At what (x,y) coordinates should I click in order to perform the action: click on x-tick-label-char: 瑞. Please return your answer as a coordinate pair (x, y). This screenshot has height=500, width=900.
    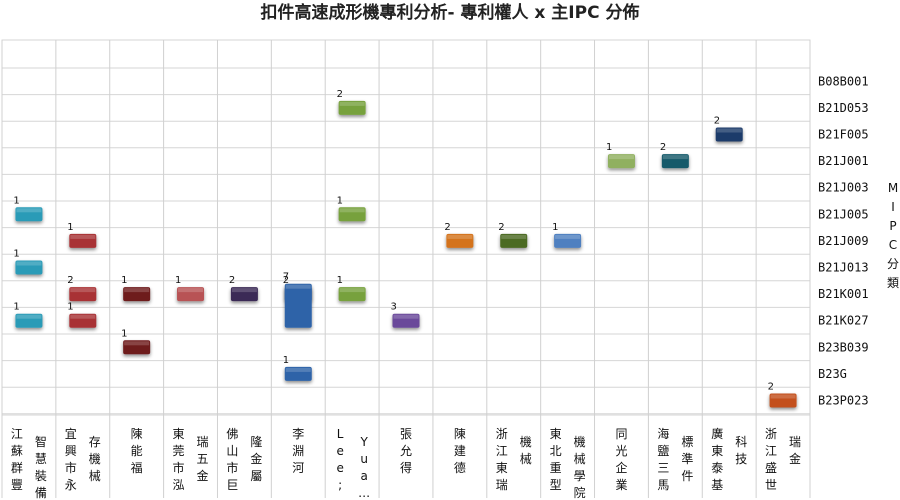
    Looking at the image, I should click on (795, 442).